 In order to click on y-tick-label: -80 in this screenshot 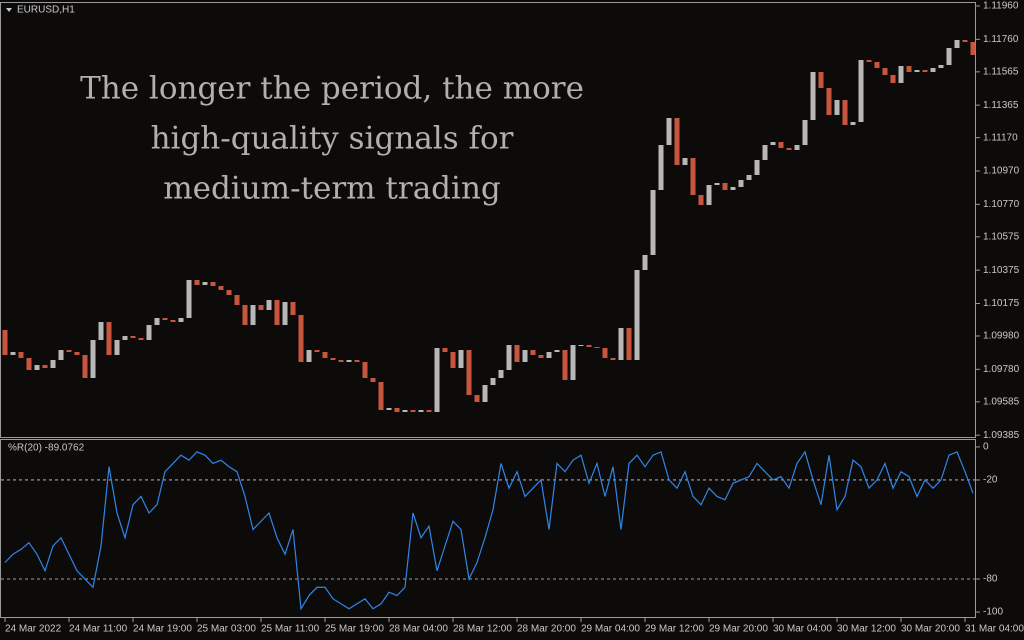, I will do `click(990, 579)`.